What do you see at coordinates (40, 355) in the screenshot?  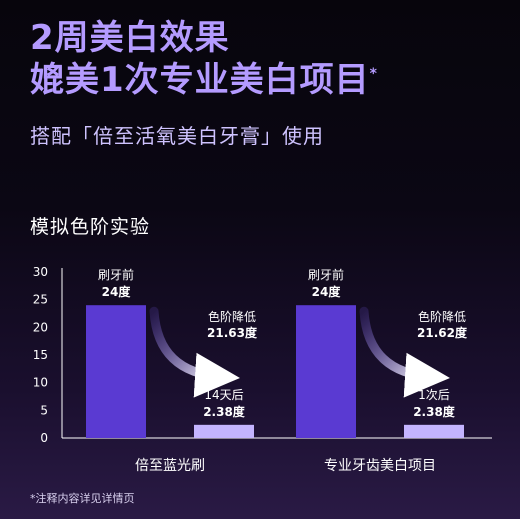 I see `y-tick-label: 15` at bounding box center [40, 355].